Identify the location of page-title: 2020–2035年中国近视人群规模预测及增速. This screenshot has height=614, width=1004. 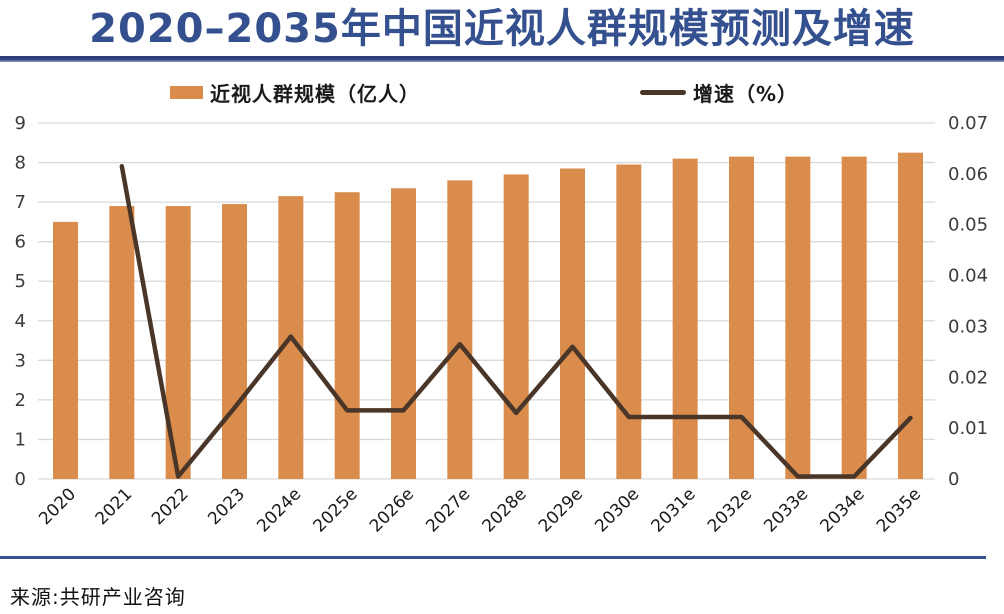
(502, 29).